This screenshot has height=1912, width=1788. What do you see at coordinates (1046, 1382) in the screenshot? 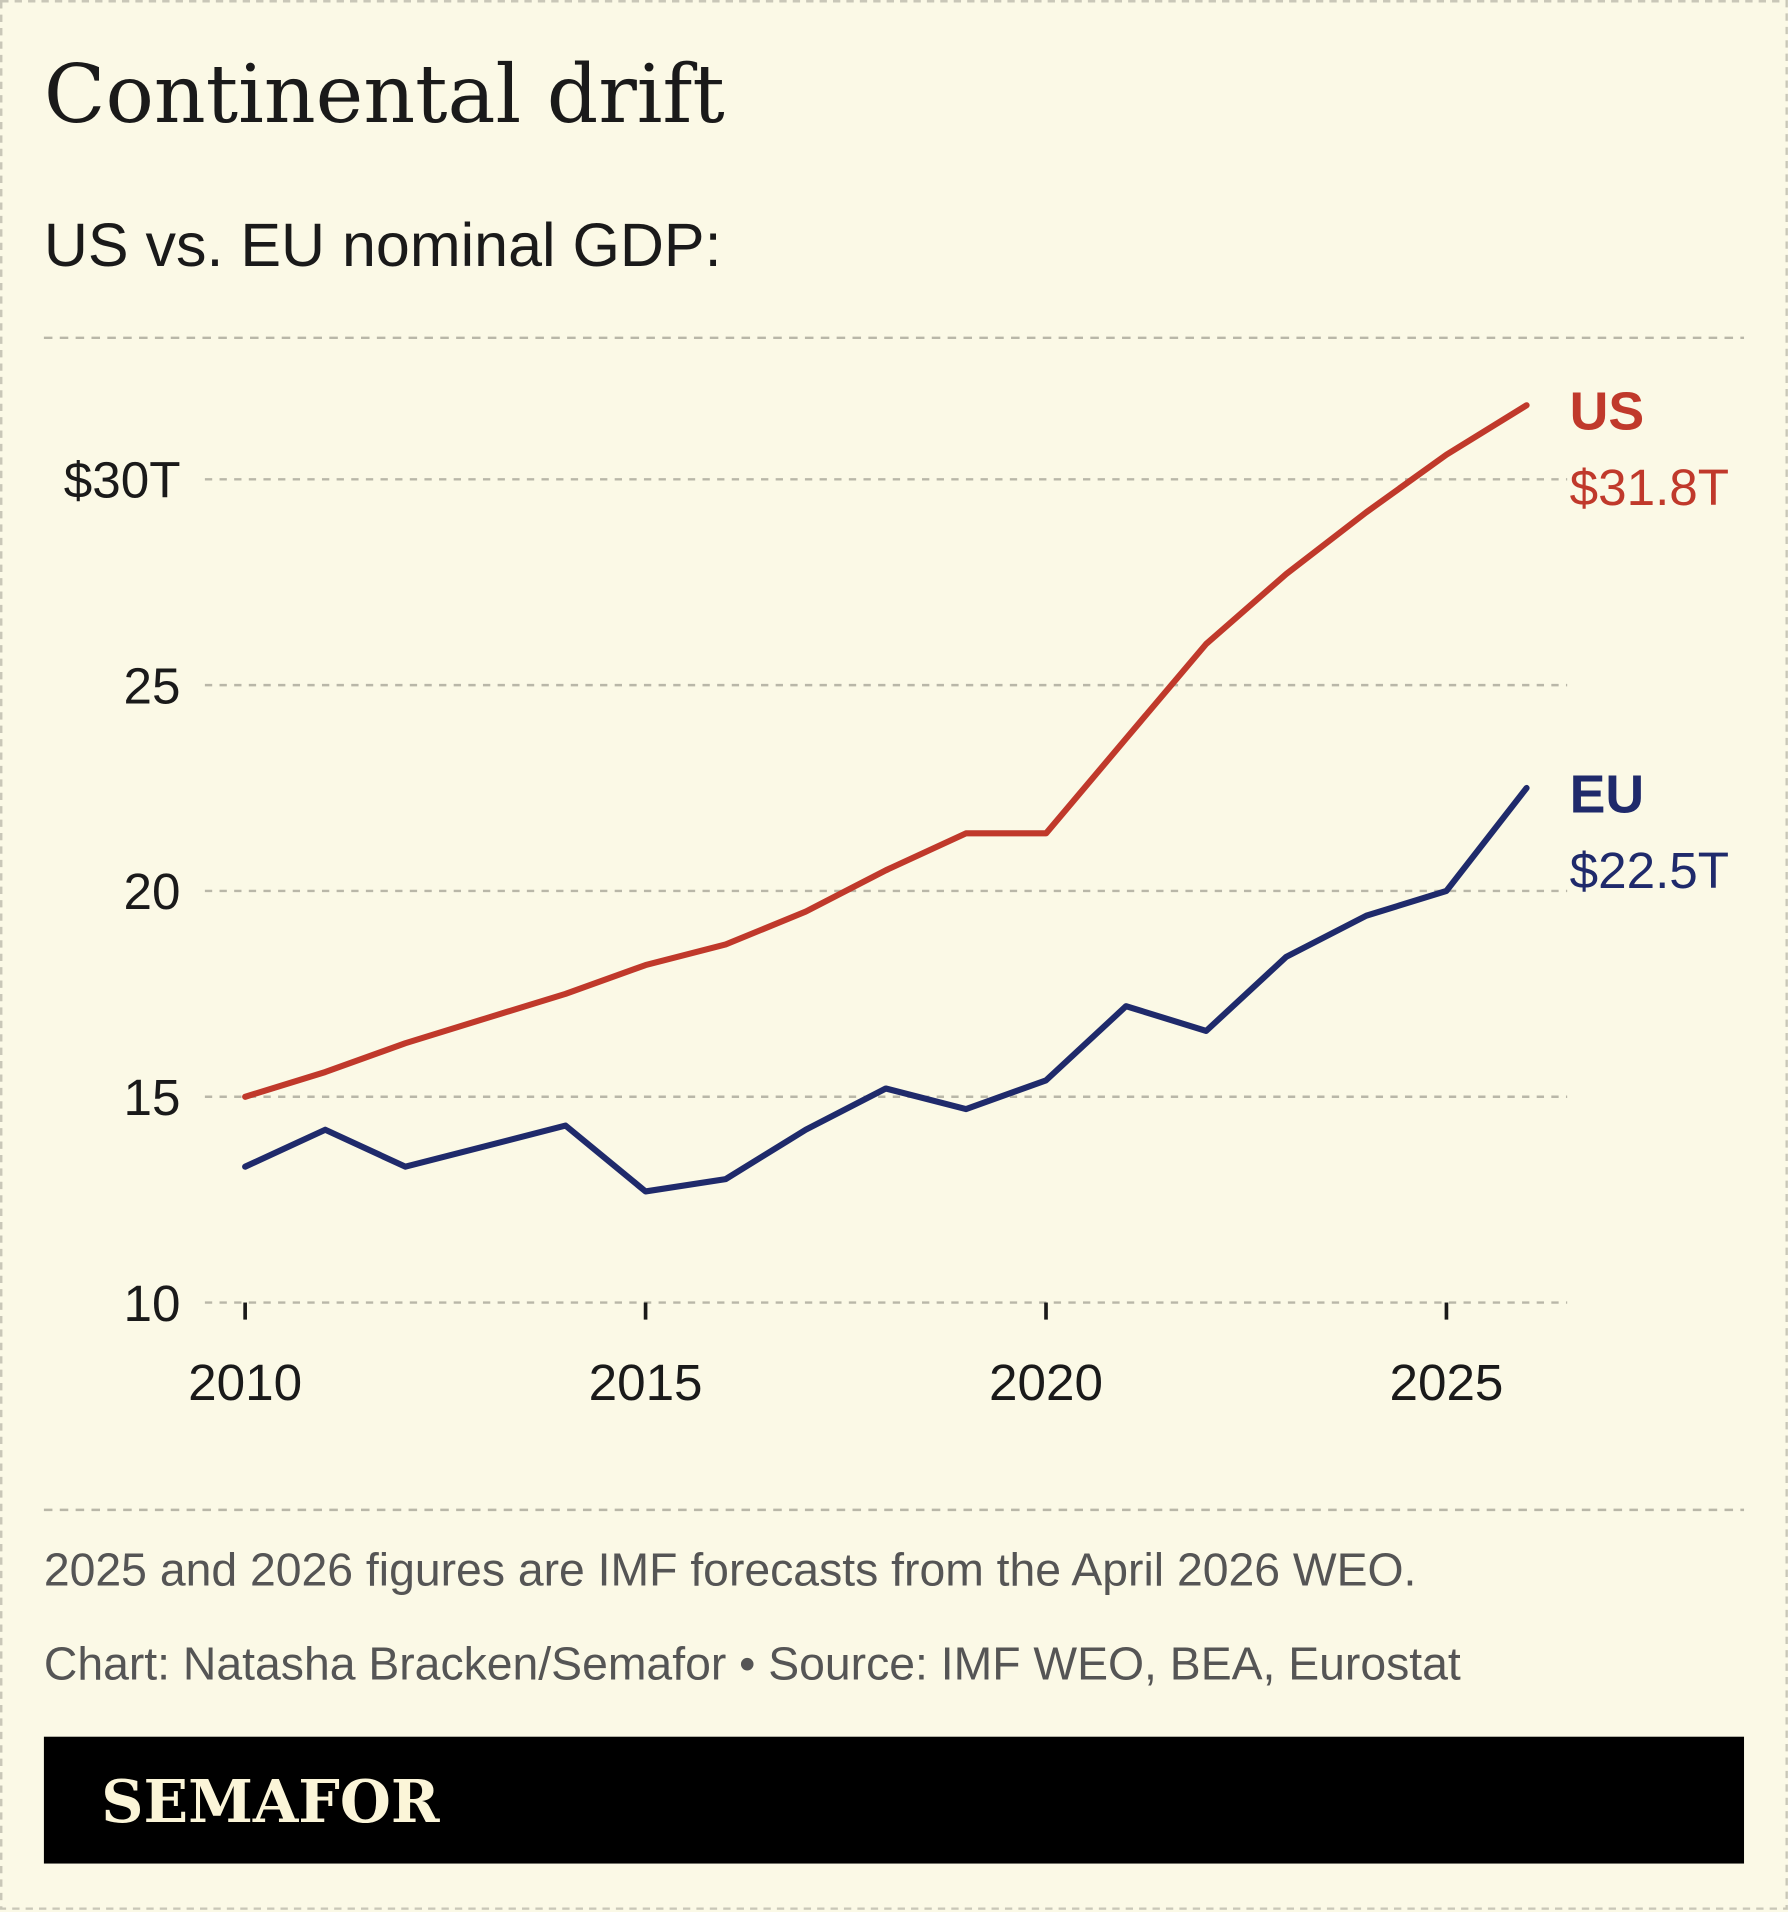
I see `x-tick-label: 2020` at bounding box center [1046, 1382].